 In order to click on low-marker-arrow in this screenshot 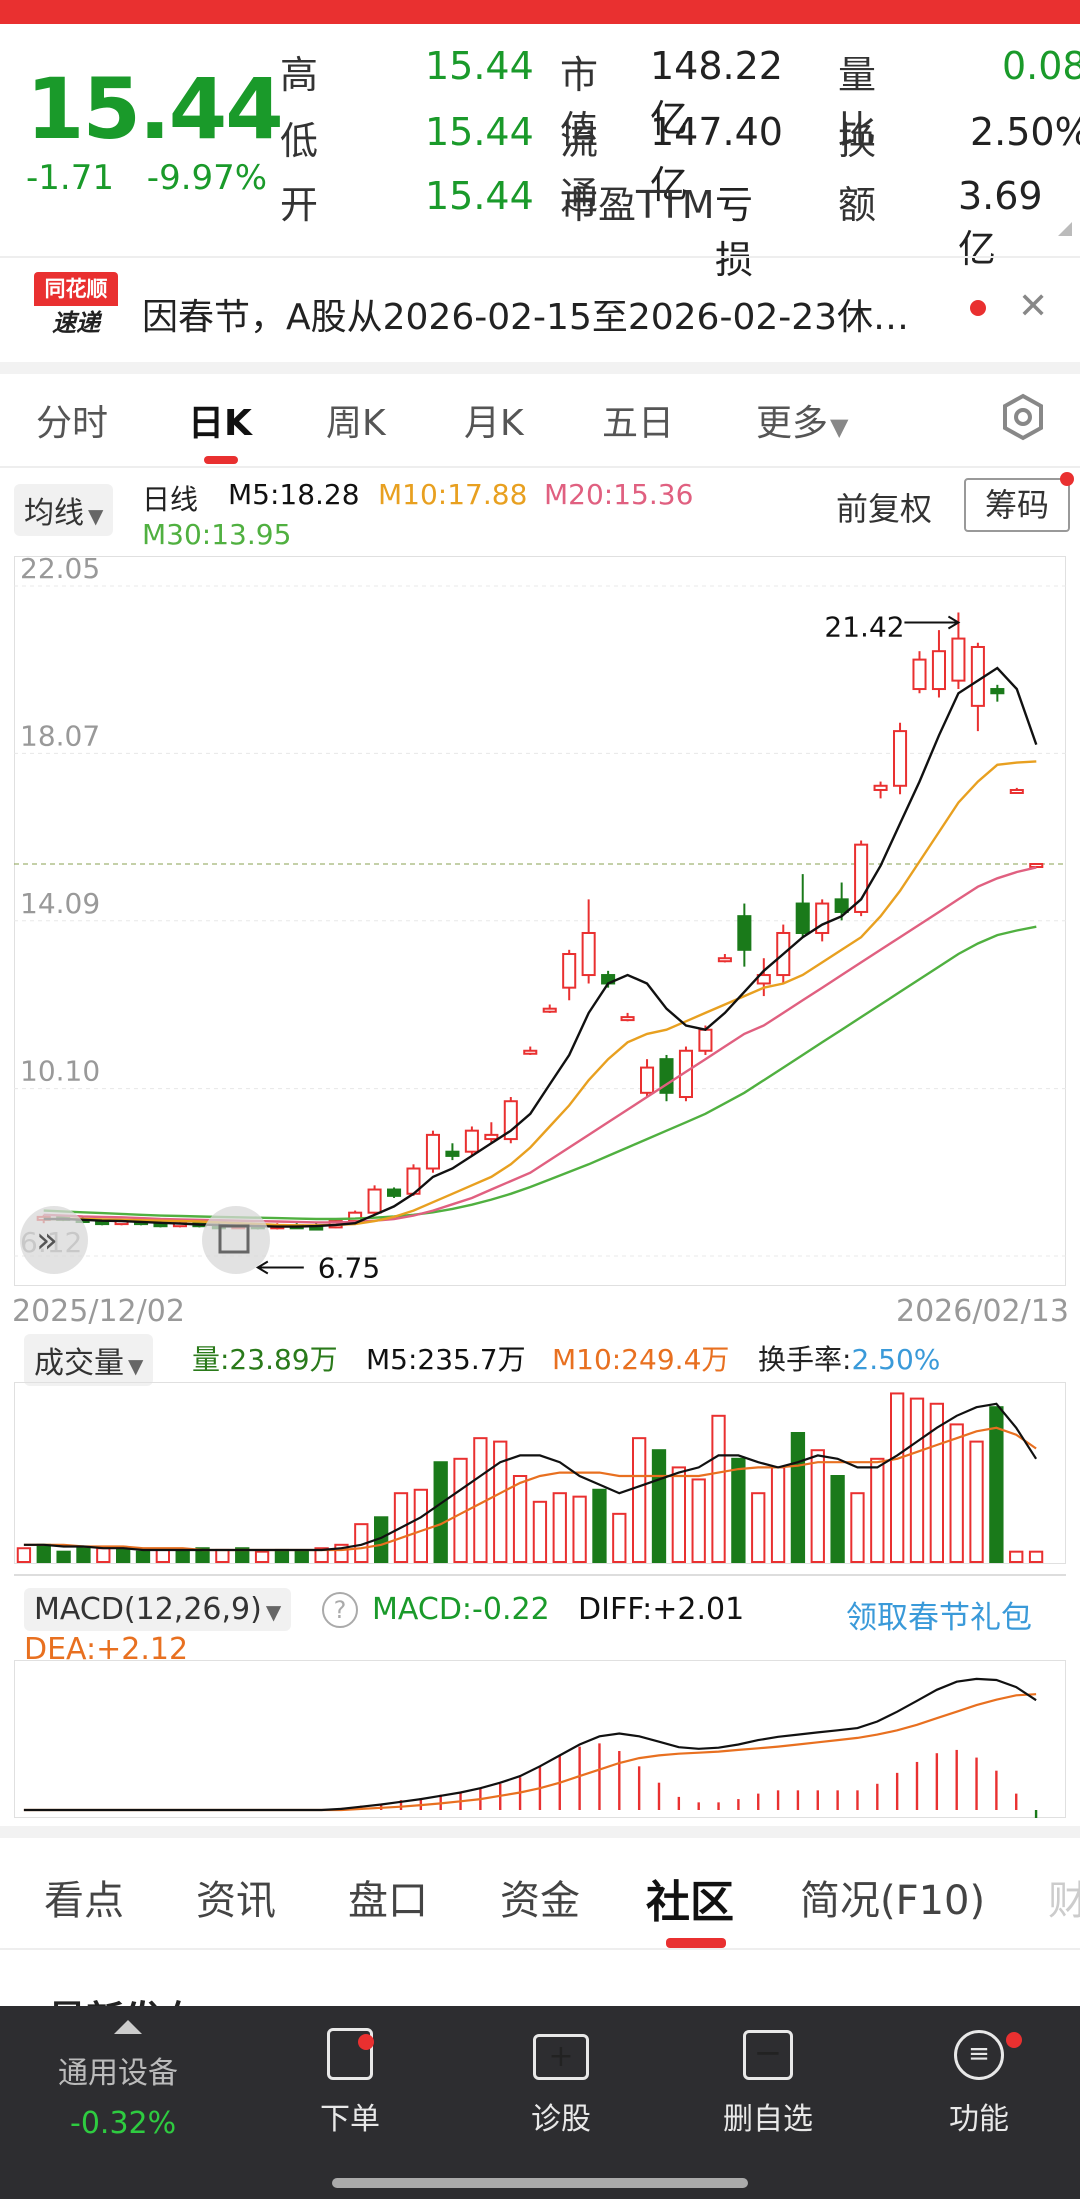, I will do `click(279, 1267)`.